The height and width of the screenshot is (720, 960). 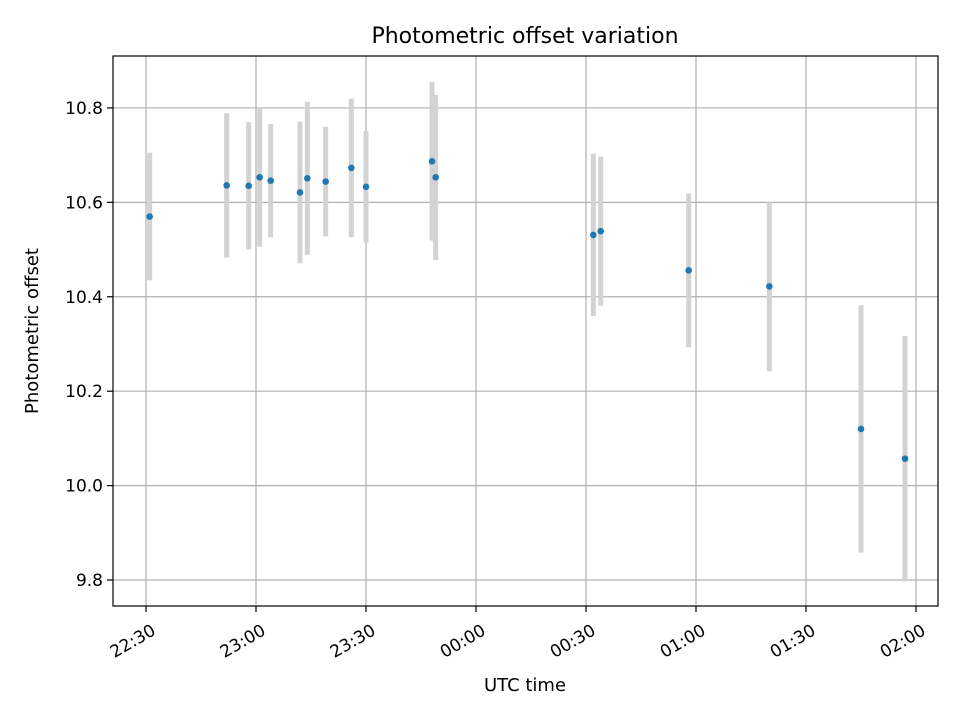 What do you see at coordinates (32, 331) in the screenshot?
I see `y-axis-label: Photometric offset` at bounding box center [32, 331].